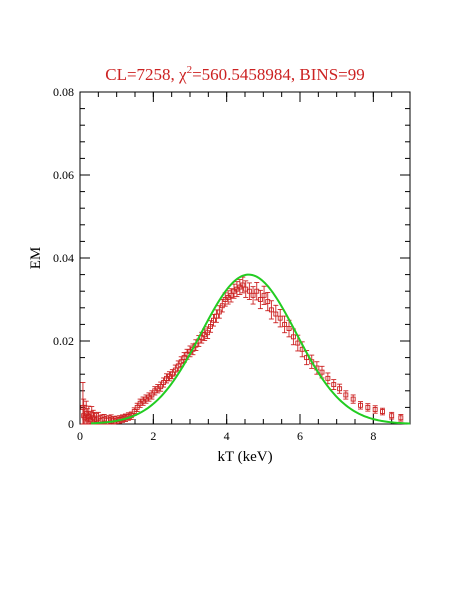  I want to click on title-suffix: =560.5458984, BINS=99, so click(278, 74).